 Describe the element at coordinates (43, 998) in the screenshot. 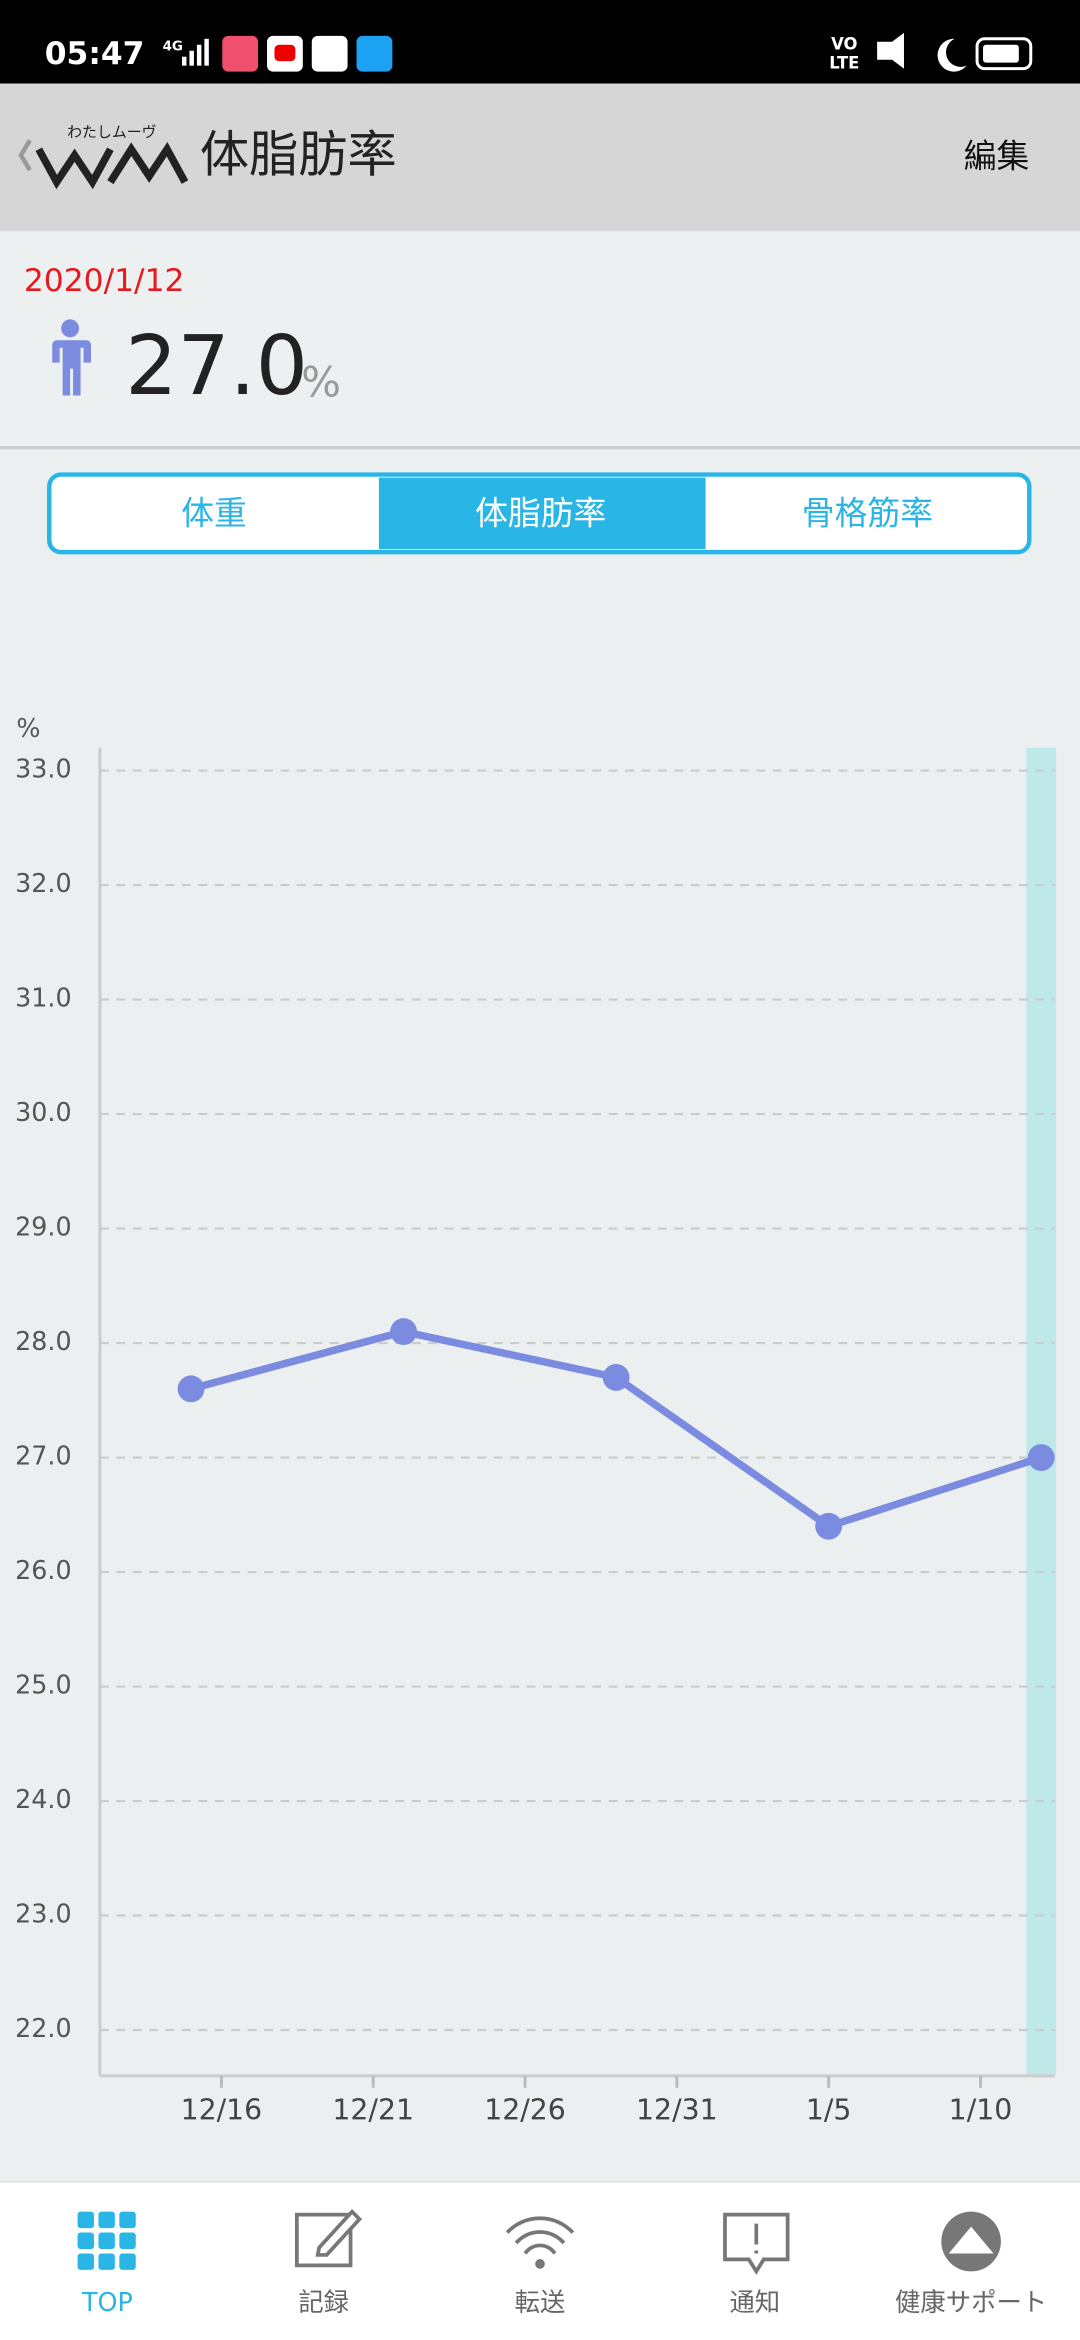

I see `y-tick-label: 31.0` at that location.